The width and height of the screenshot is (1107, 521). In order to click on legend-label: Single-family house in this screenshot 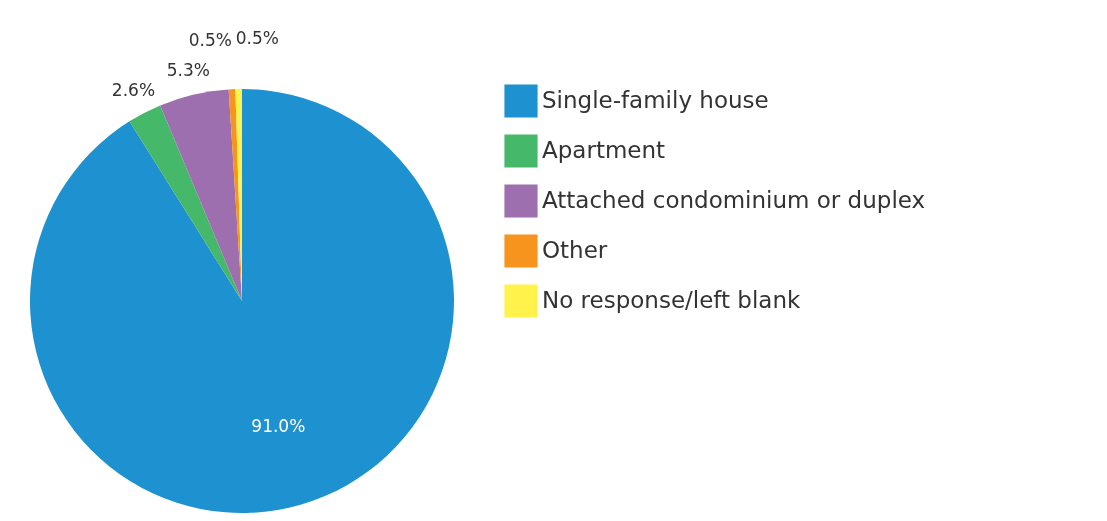, I will do `click(655, 100)`.